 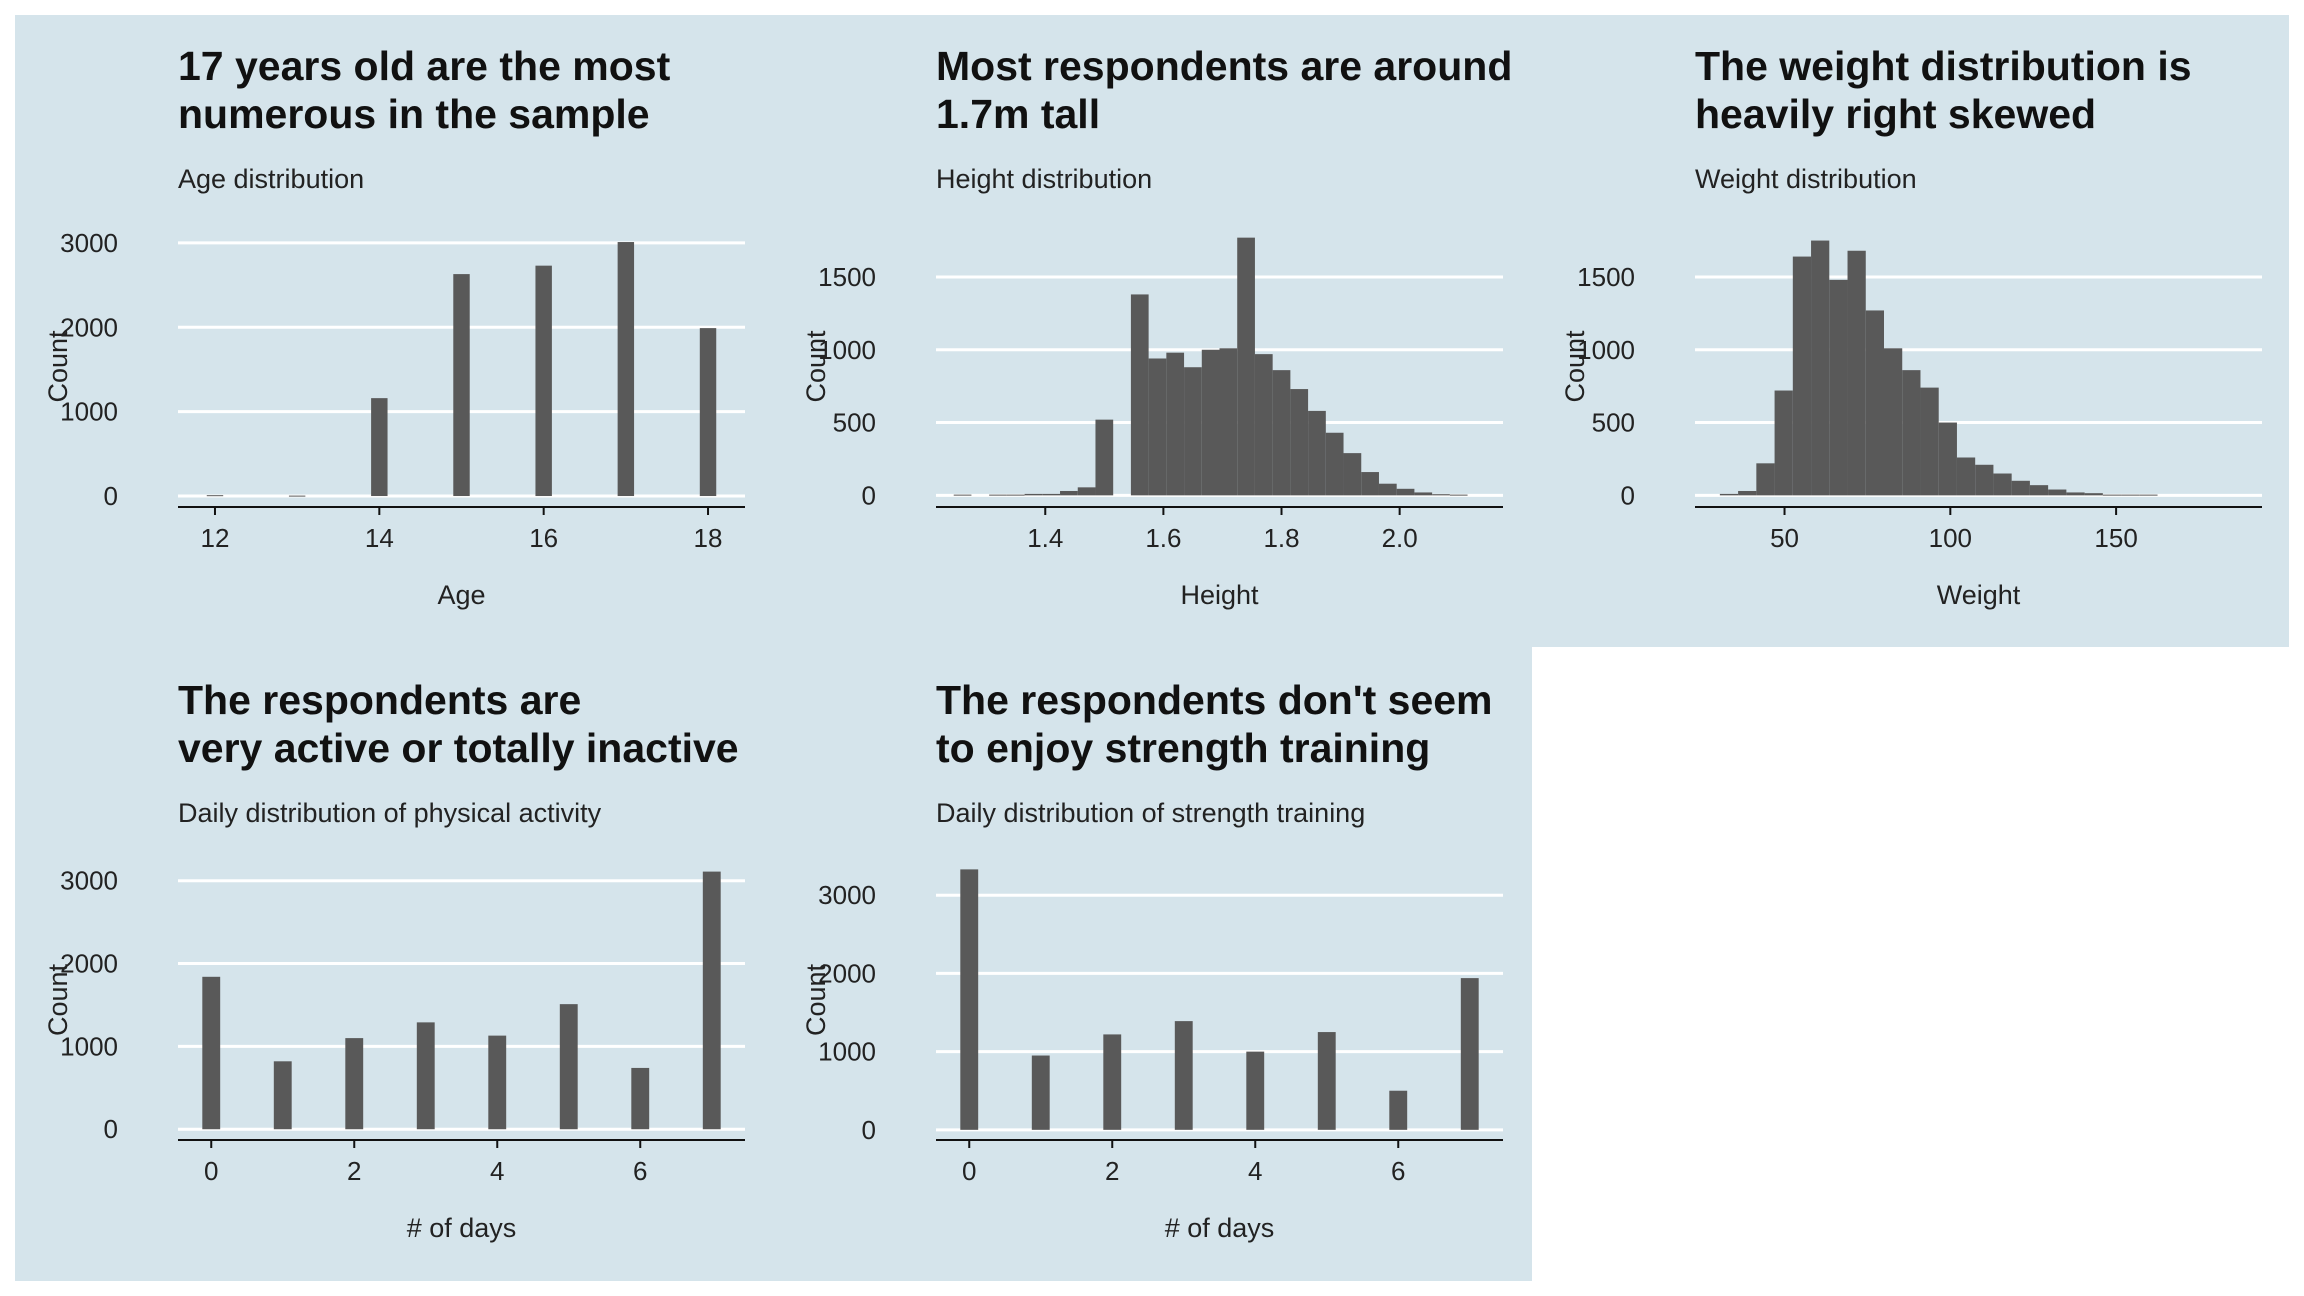 I want to click on chart-title-line-2: to enjoy strength training, so click(x=1183, y=748).